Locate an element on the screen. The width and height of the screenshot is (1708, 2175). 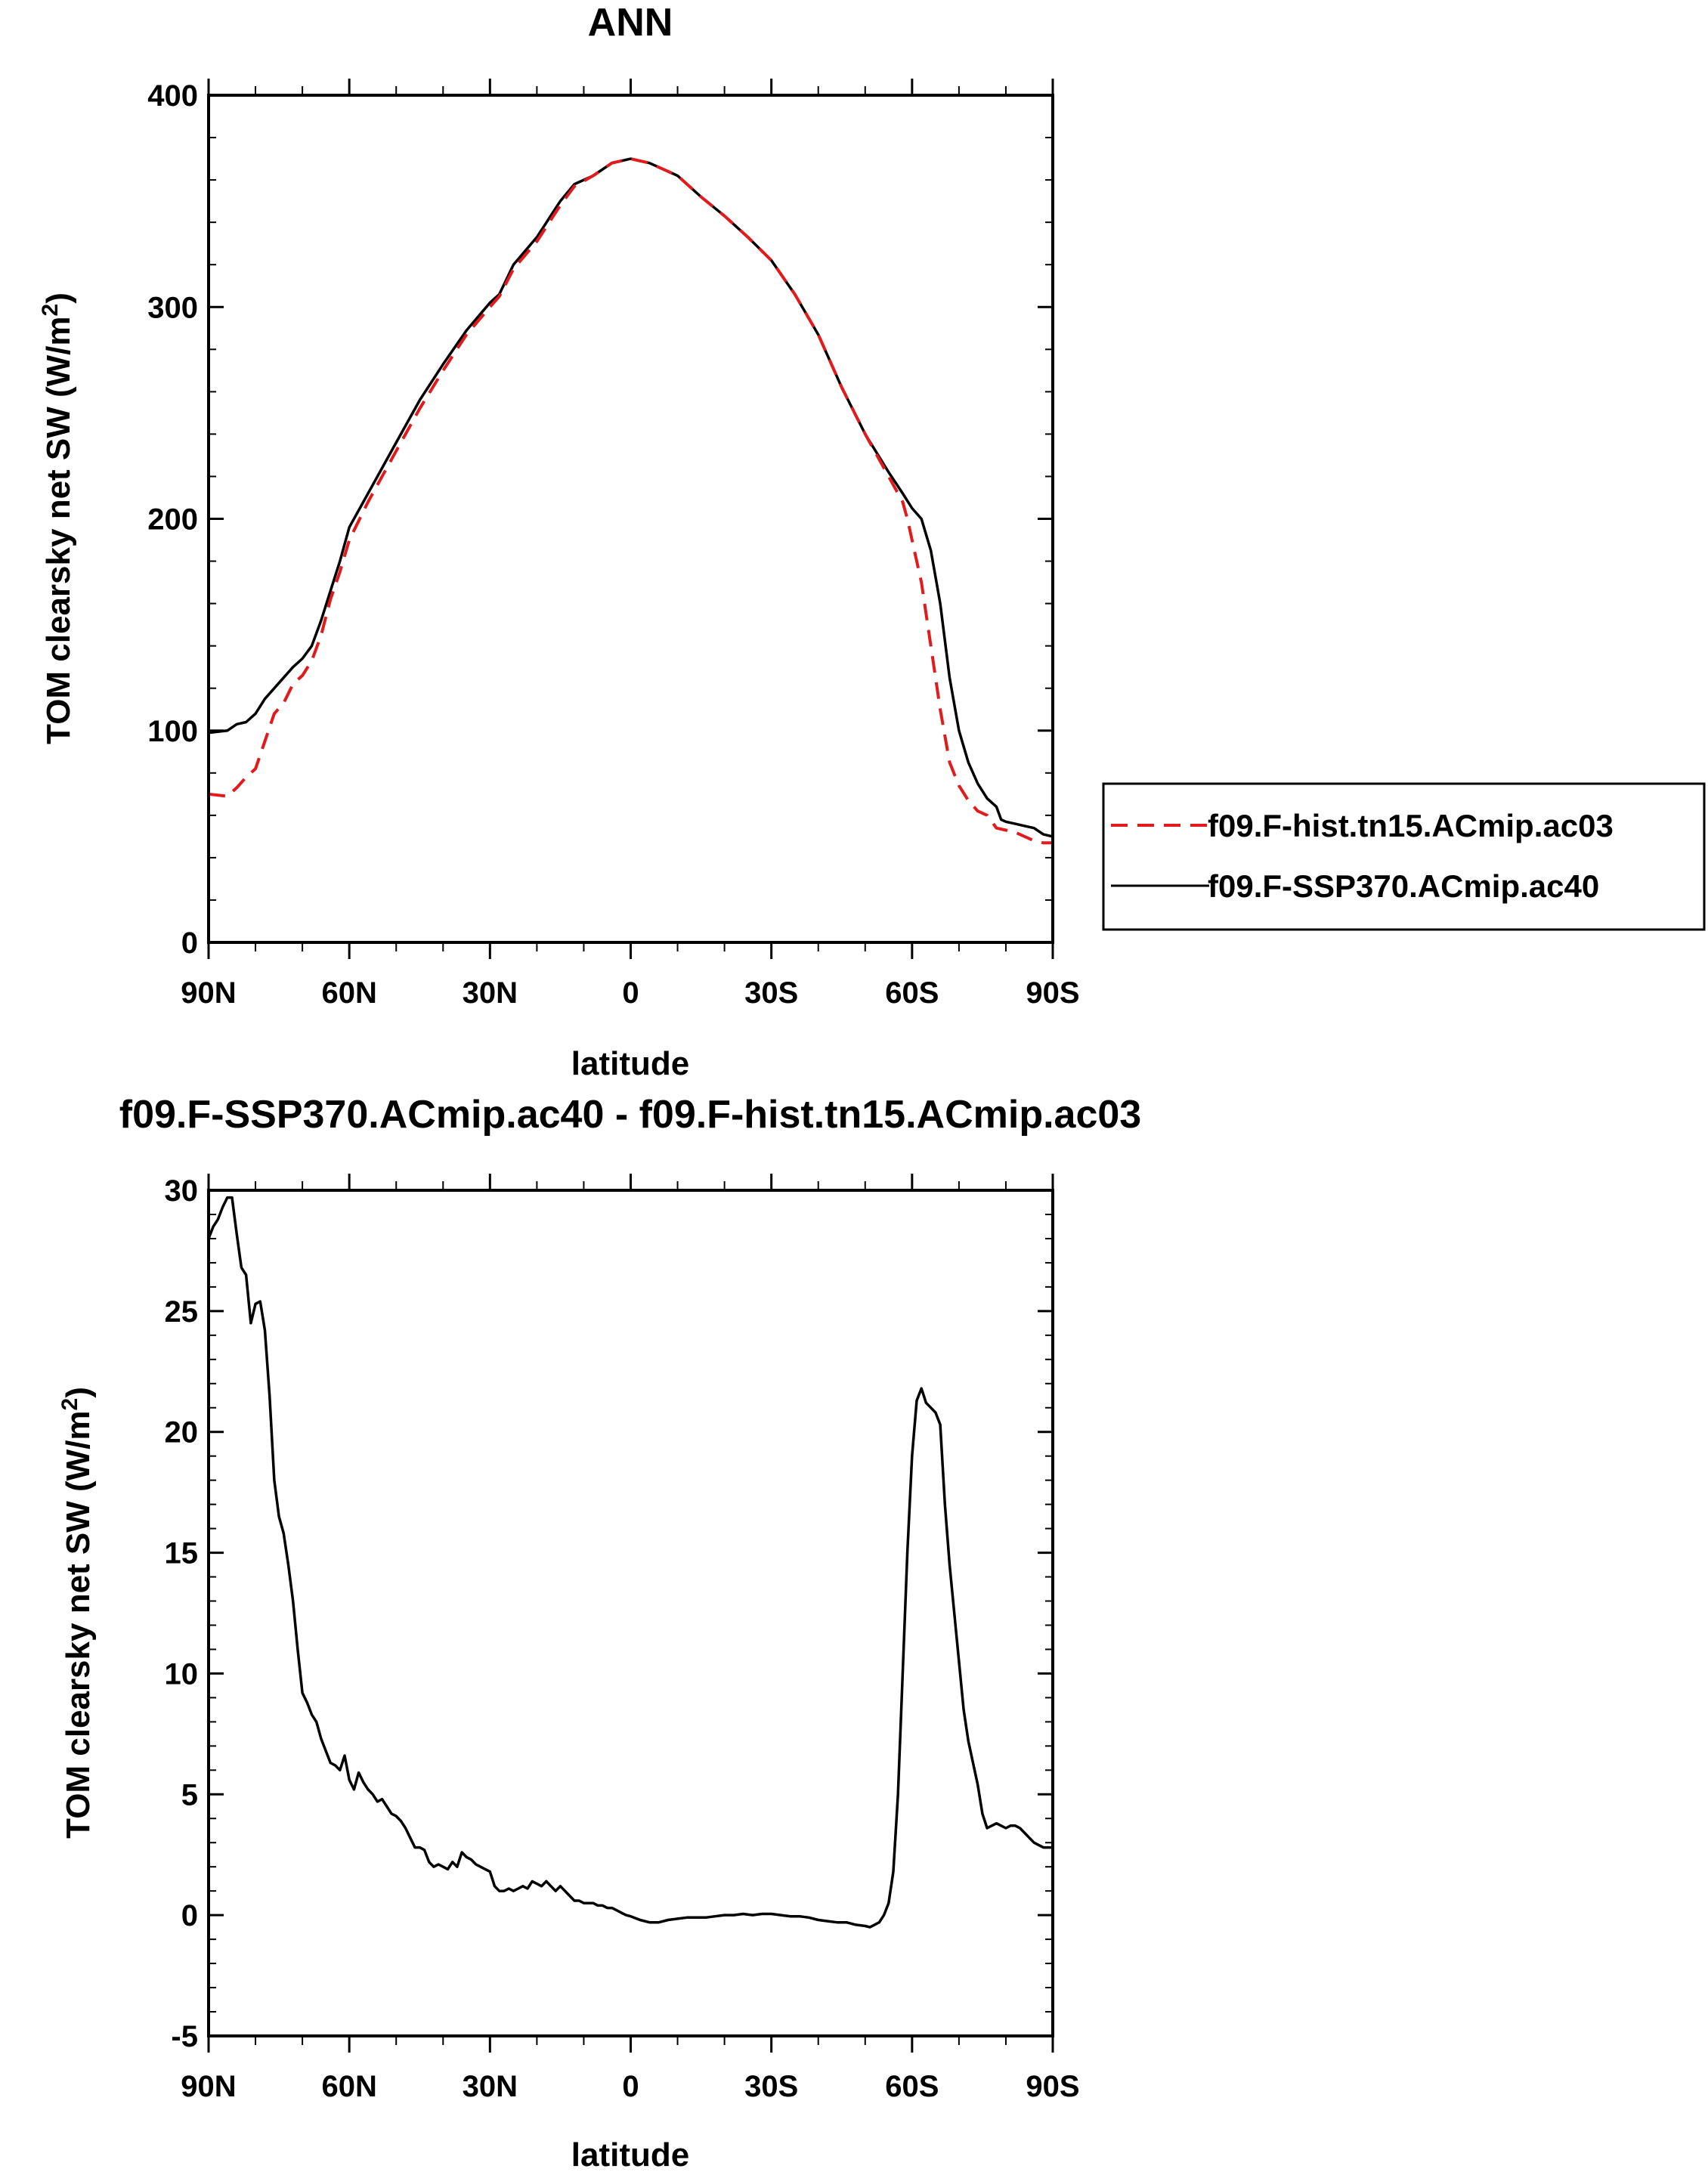
top-y-axis-label-close: ) is located at coordinates (58, 298).